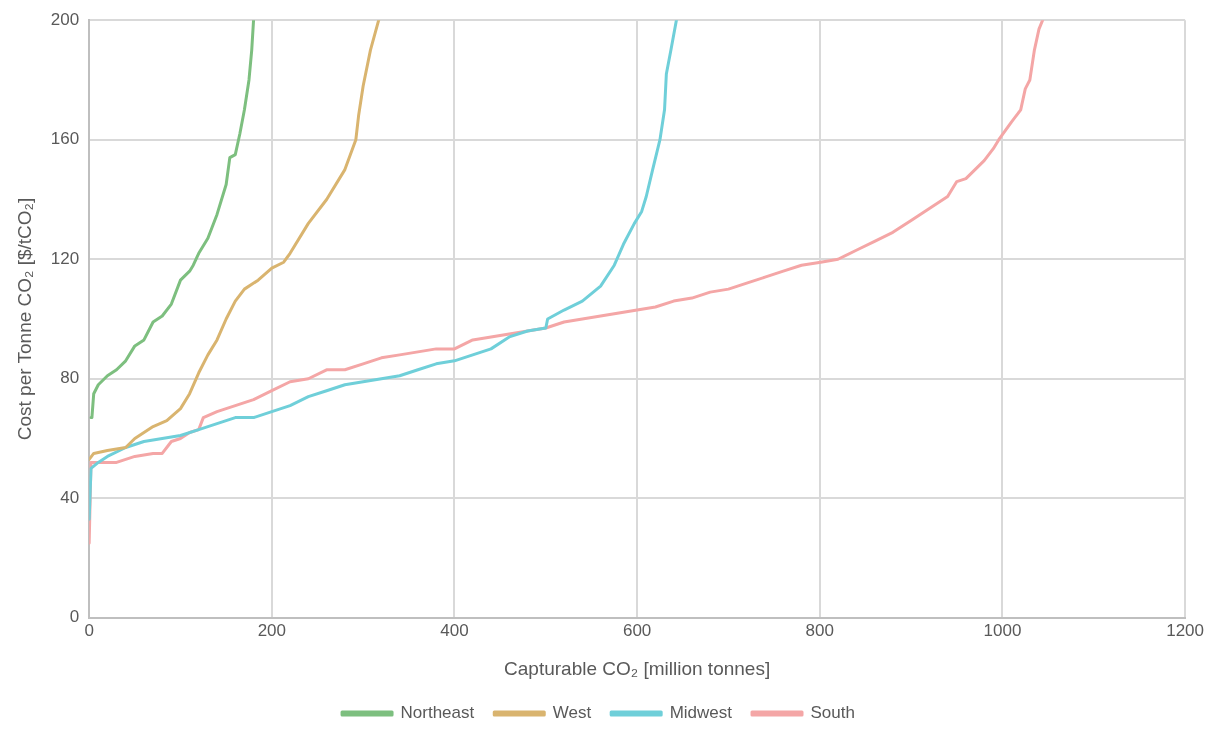 The image size is (1207, 740). What do you see at coordinates (1185, 630) in the screenshot?
I see `x-tick-label: 1200` at bounding box center [1185, 630].